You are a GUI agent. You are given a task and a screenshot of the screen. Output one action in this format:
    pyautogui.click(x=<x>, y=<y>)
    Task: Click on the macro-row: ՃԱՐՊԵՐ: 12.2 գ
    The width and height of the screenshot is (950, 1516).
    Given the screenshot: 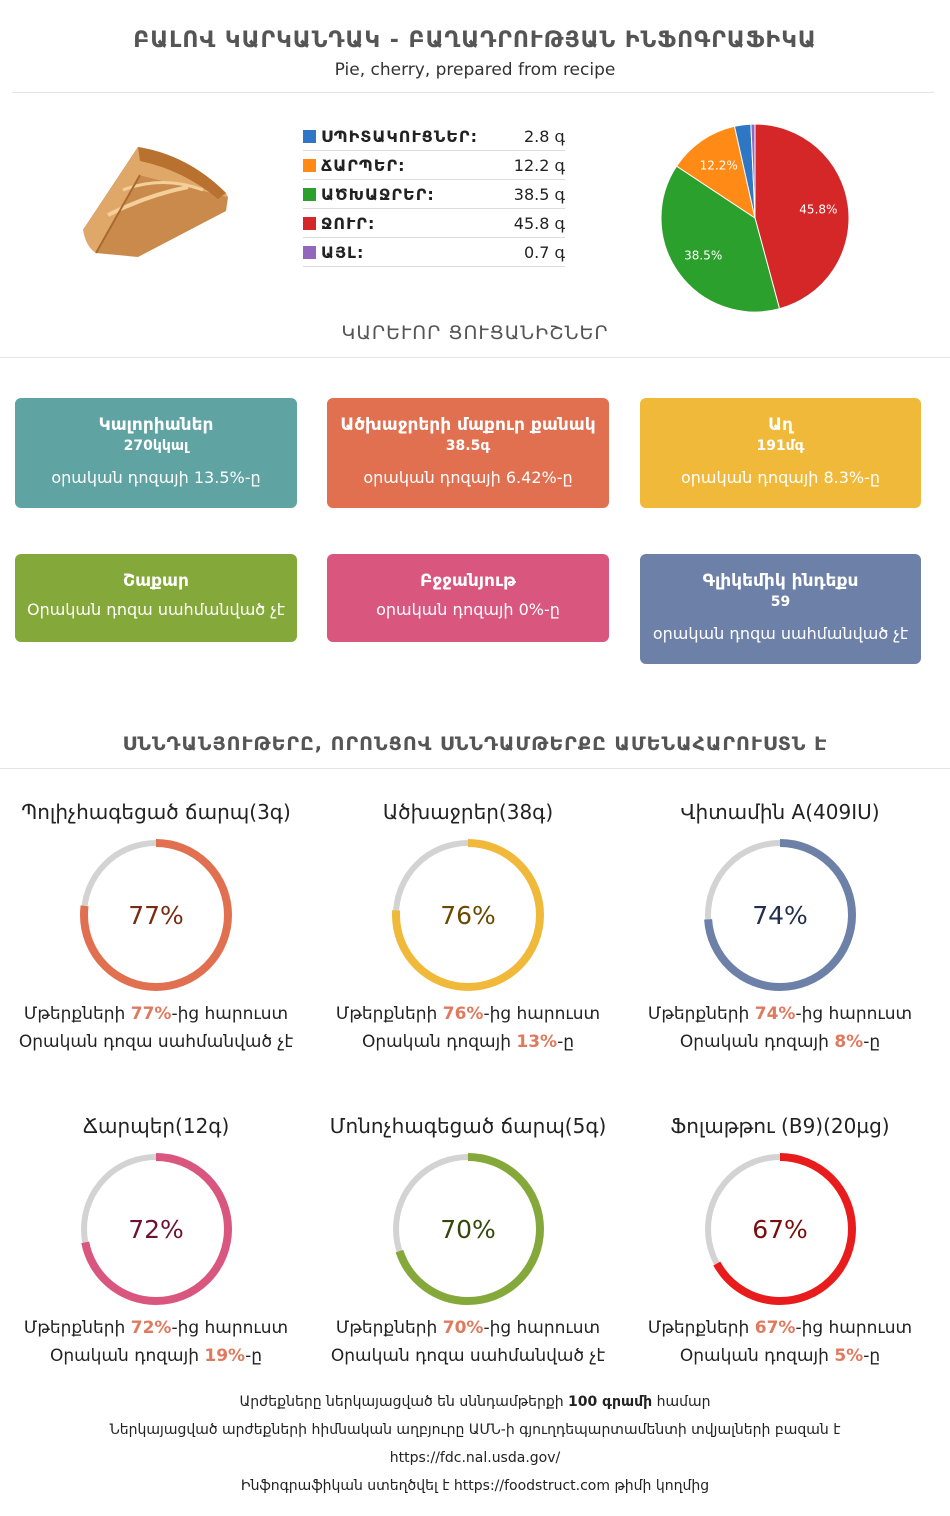 What is the action you would take?
    pyautogui.click(x=434, y=165)
    